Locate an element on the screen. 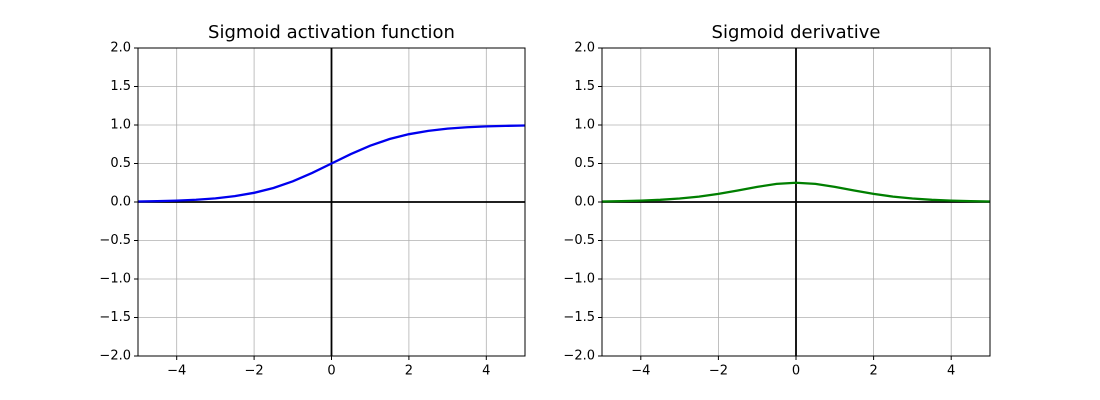 The width and height of the screenshot is (1100, 400). chart-title: Sigmoid derivative is located at coordinates (796, 32).